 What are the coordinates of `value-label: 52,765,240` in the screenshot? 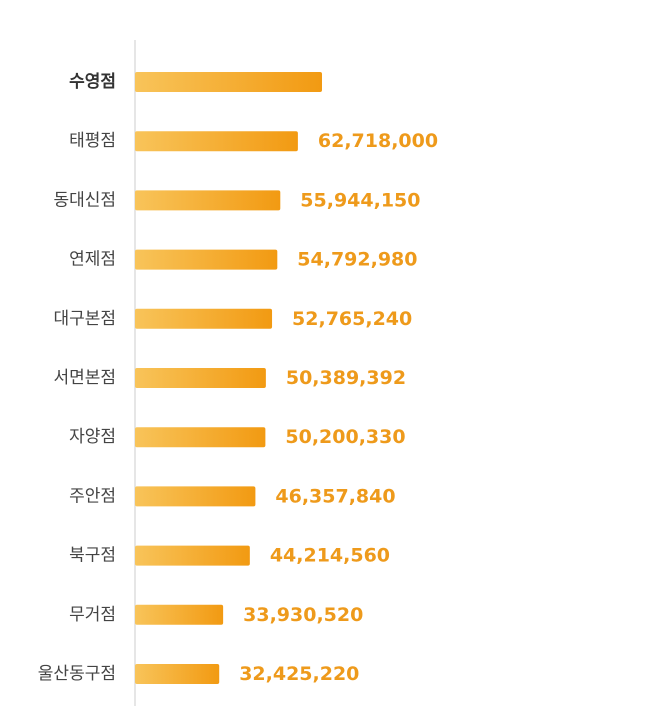 It's located at (352, 319).